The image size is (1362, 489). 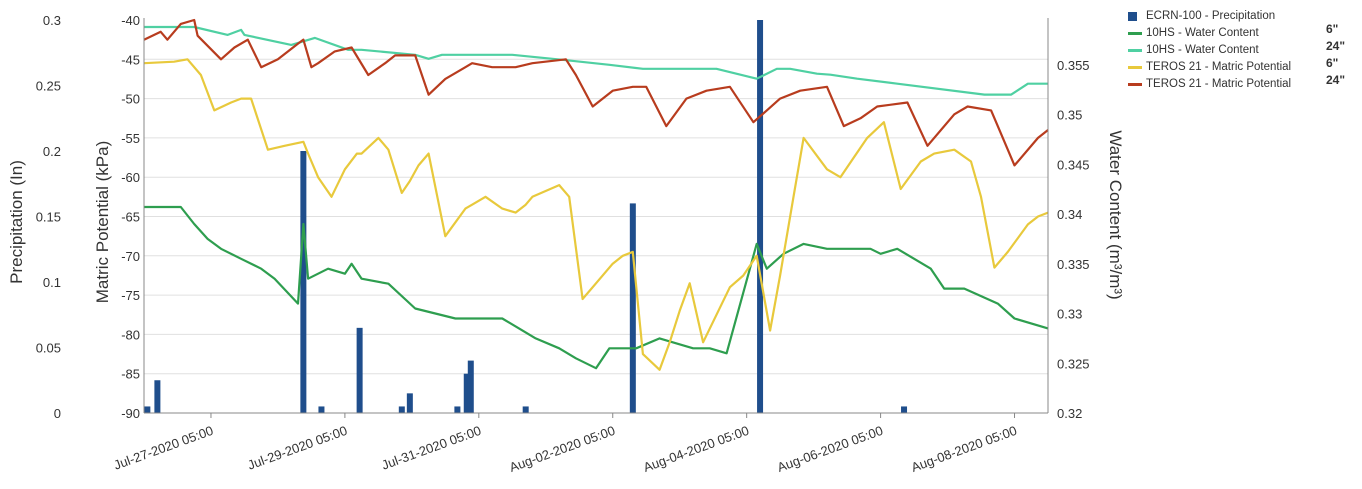 I want to click on legend-item-10hs-24in: 10HS - Water Content 24", so click(x=1244, y=49).